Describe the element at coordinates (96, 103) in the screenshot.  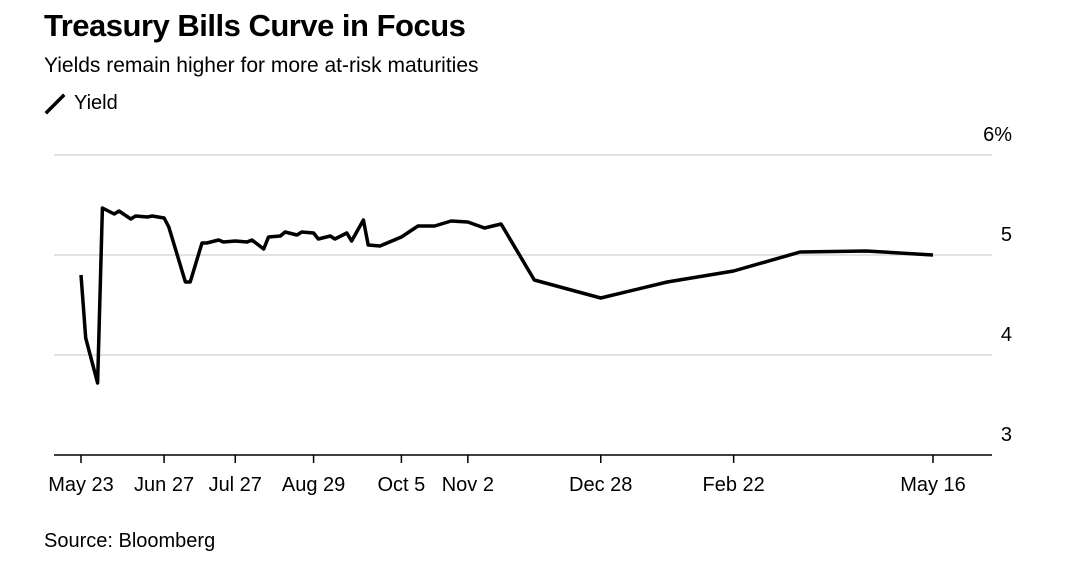
I see `legend-label: Yield` at that location.